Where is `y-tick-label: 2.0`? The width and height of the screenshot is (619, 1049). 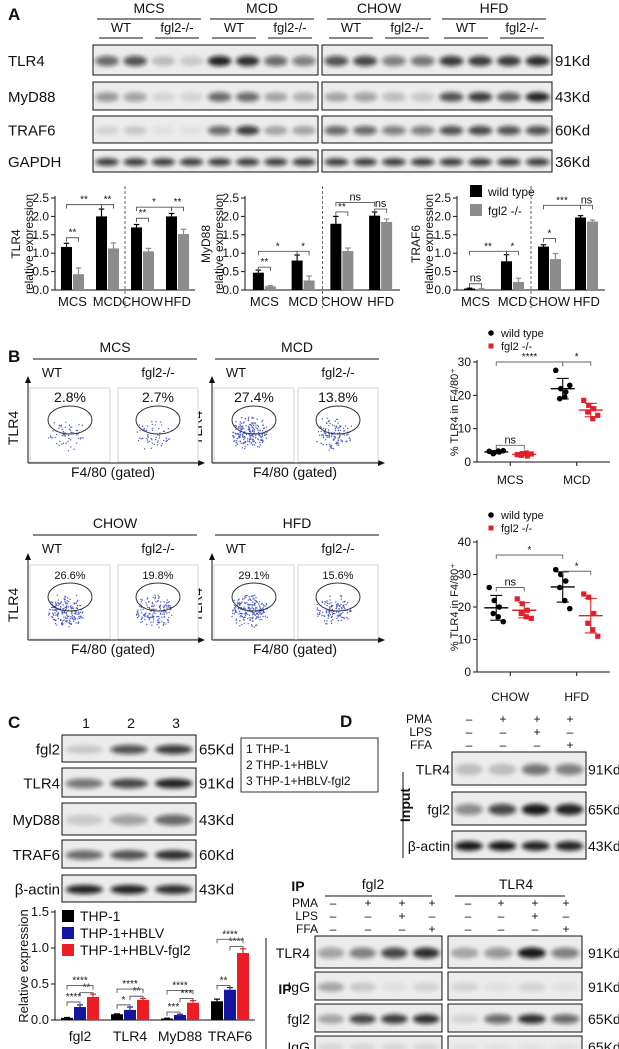
y-tick-label: 2.0 is located at coordinates (40, 216).